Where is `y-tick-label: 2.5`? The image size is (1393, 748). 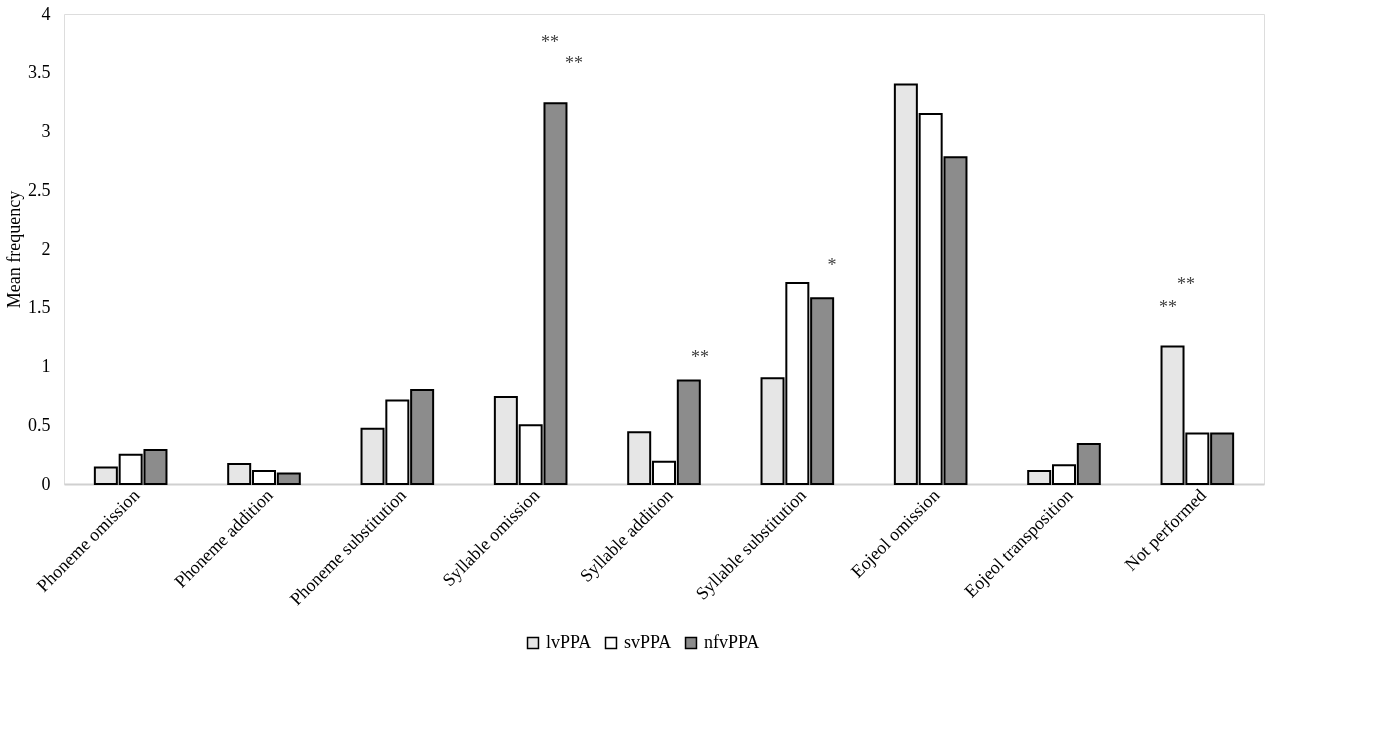 y-tick-label: 2.5 is located at coordinates (39, 189).